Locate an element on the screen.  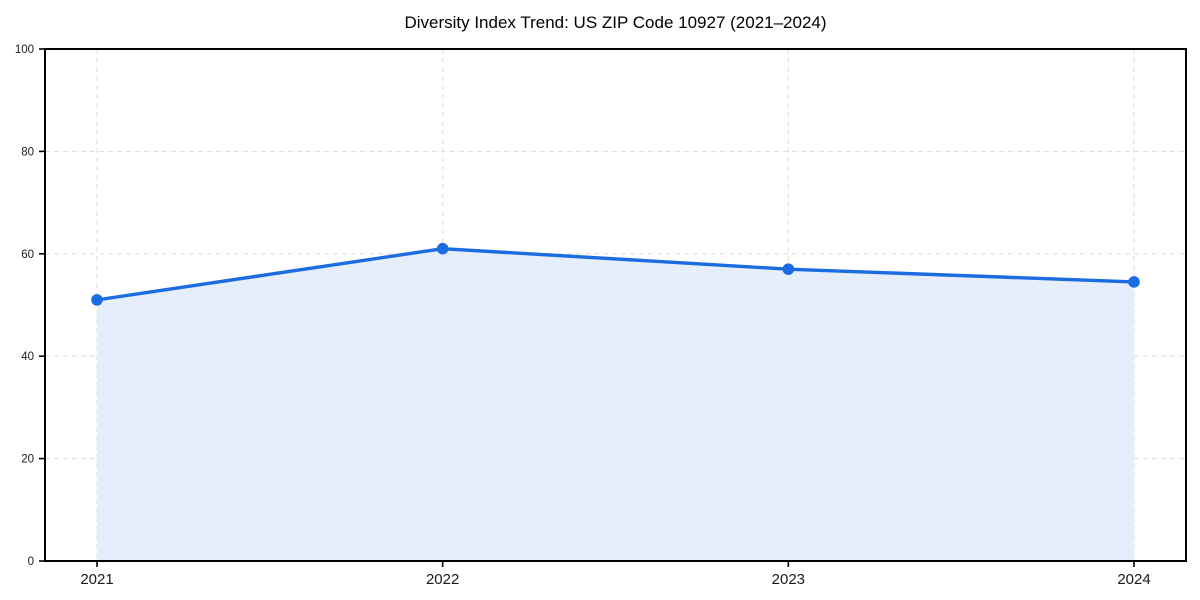
y-tick-label: 60 is located at coordinates (27, 255).